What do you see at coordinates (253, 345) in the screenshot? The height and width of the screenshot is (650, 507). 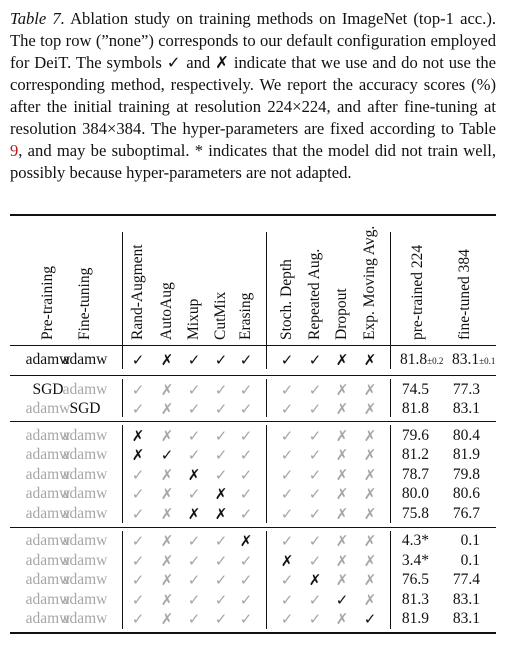 I see `header-rule` at bounding box center [253, 345].